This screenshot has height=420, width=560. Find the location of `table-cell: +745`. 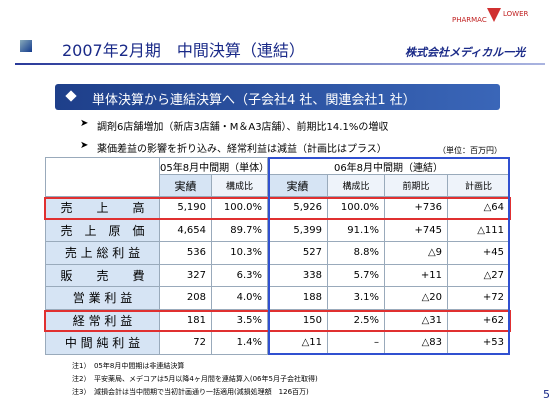

table-cell: +745 is located at coordinates (416, 230).